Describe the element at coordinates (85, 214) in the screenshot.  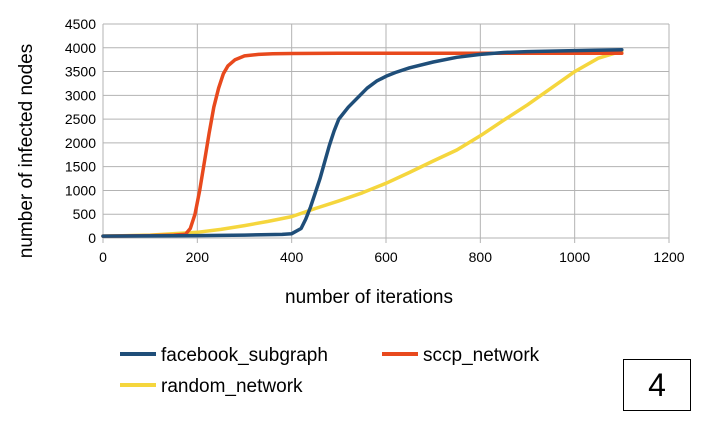
I see `y-tick-label: 500` at that location.